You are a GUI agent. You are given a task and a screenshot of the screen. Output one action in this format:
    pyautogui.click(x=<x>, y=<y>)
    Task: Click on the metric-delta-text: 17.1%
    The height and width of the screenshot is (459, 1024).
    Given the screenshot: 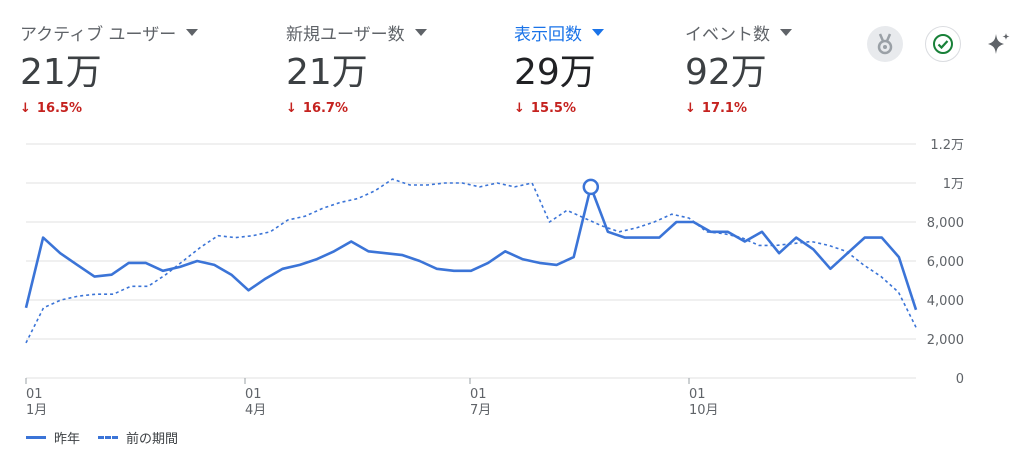 What is the action you would take?
    pyautogui.click(x=724, y=108)
    